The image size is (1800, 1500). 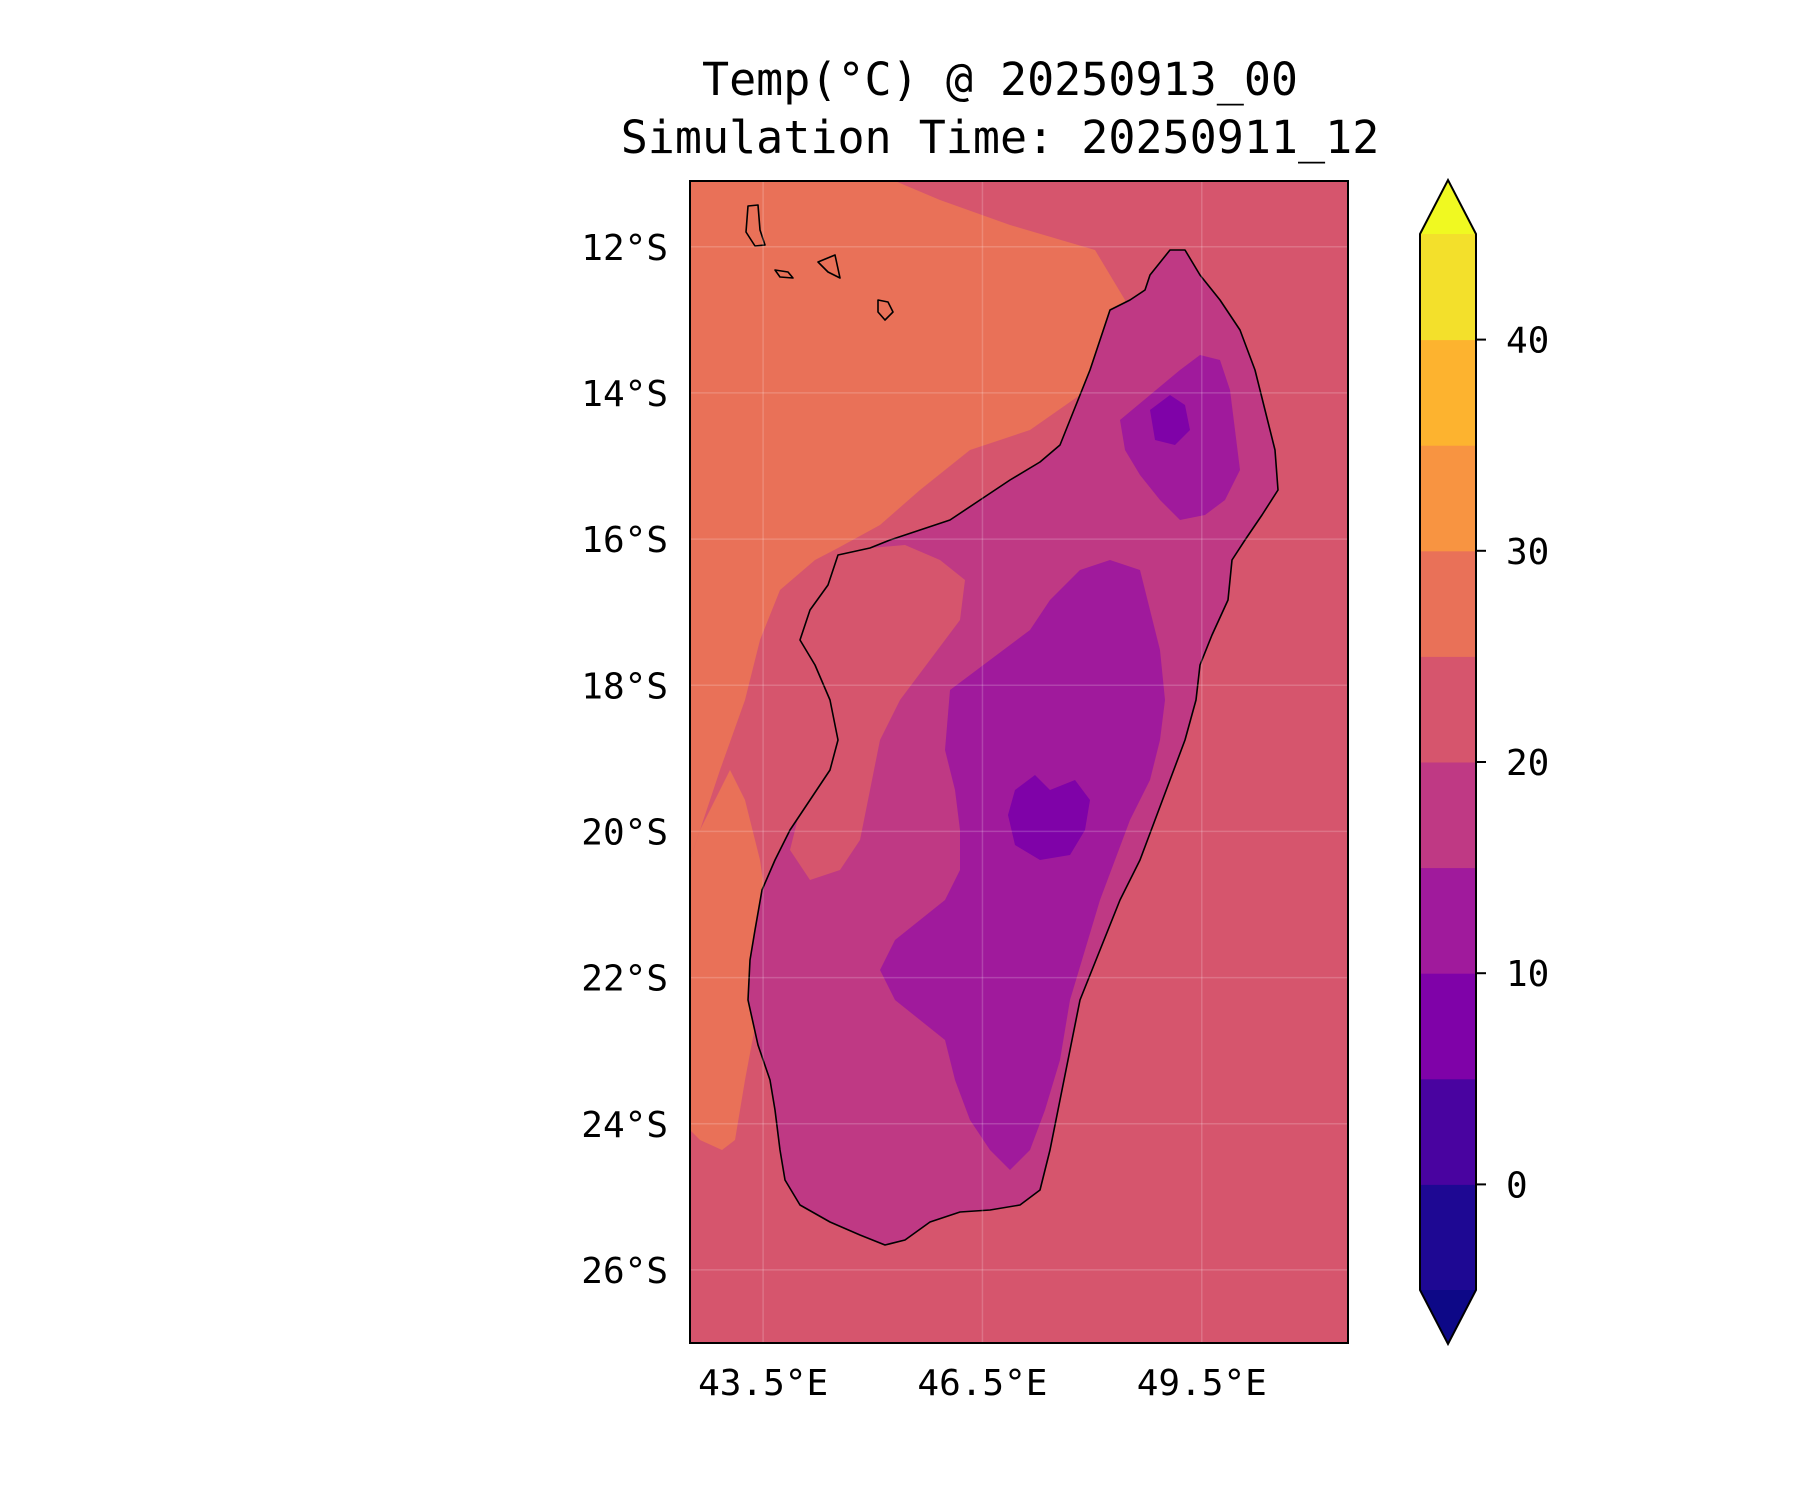 I want to click on lat-tick-label: 24°S, so click(x=624, y=1125).